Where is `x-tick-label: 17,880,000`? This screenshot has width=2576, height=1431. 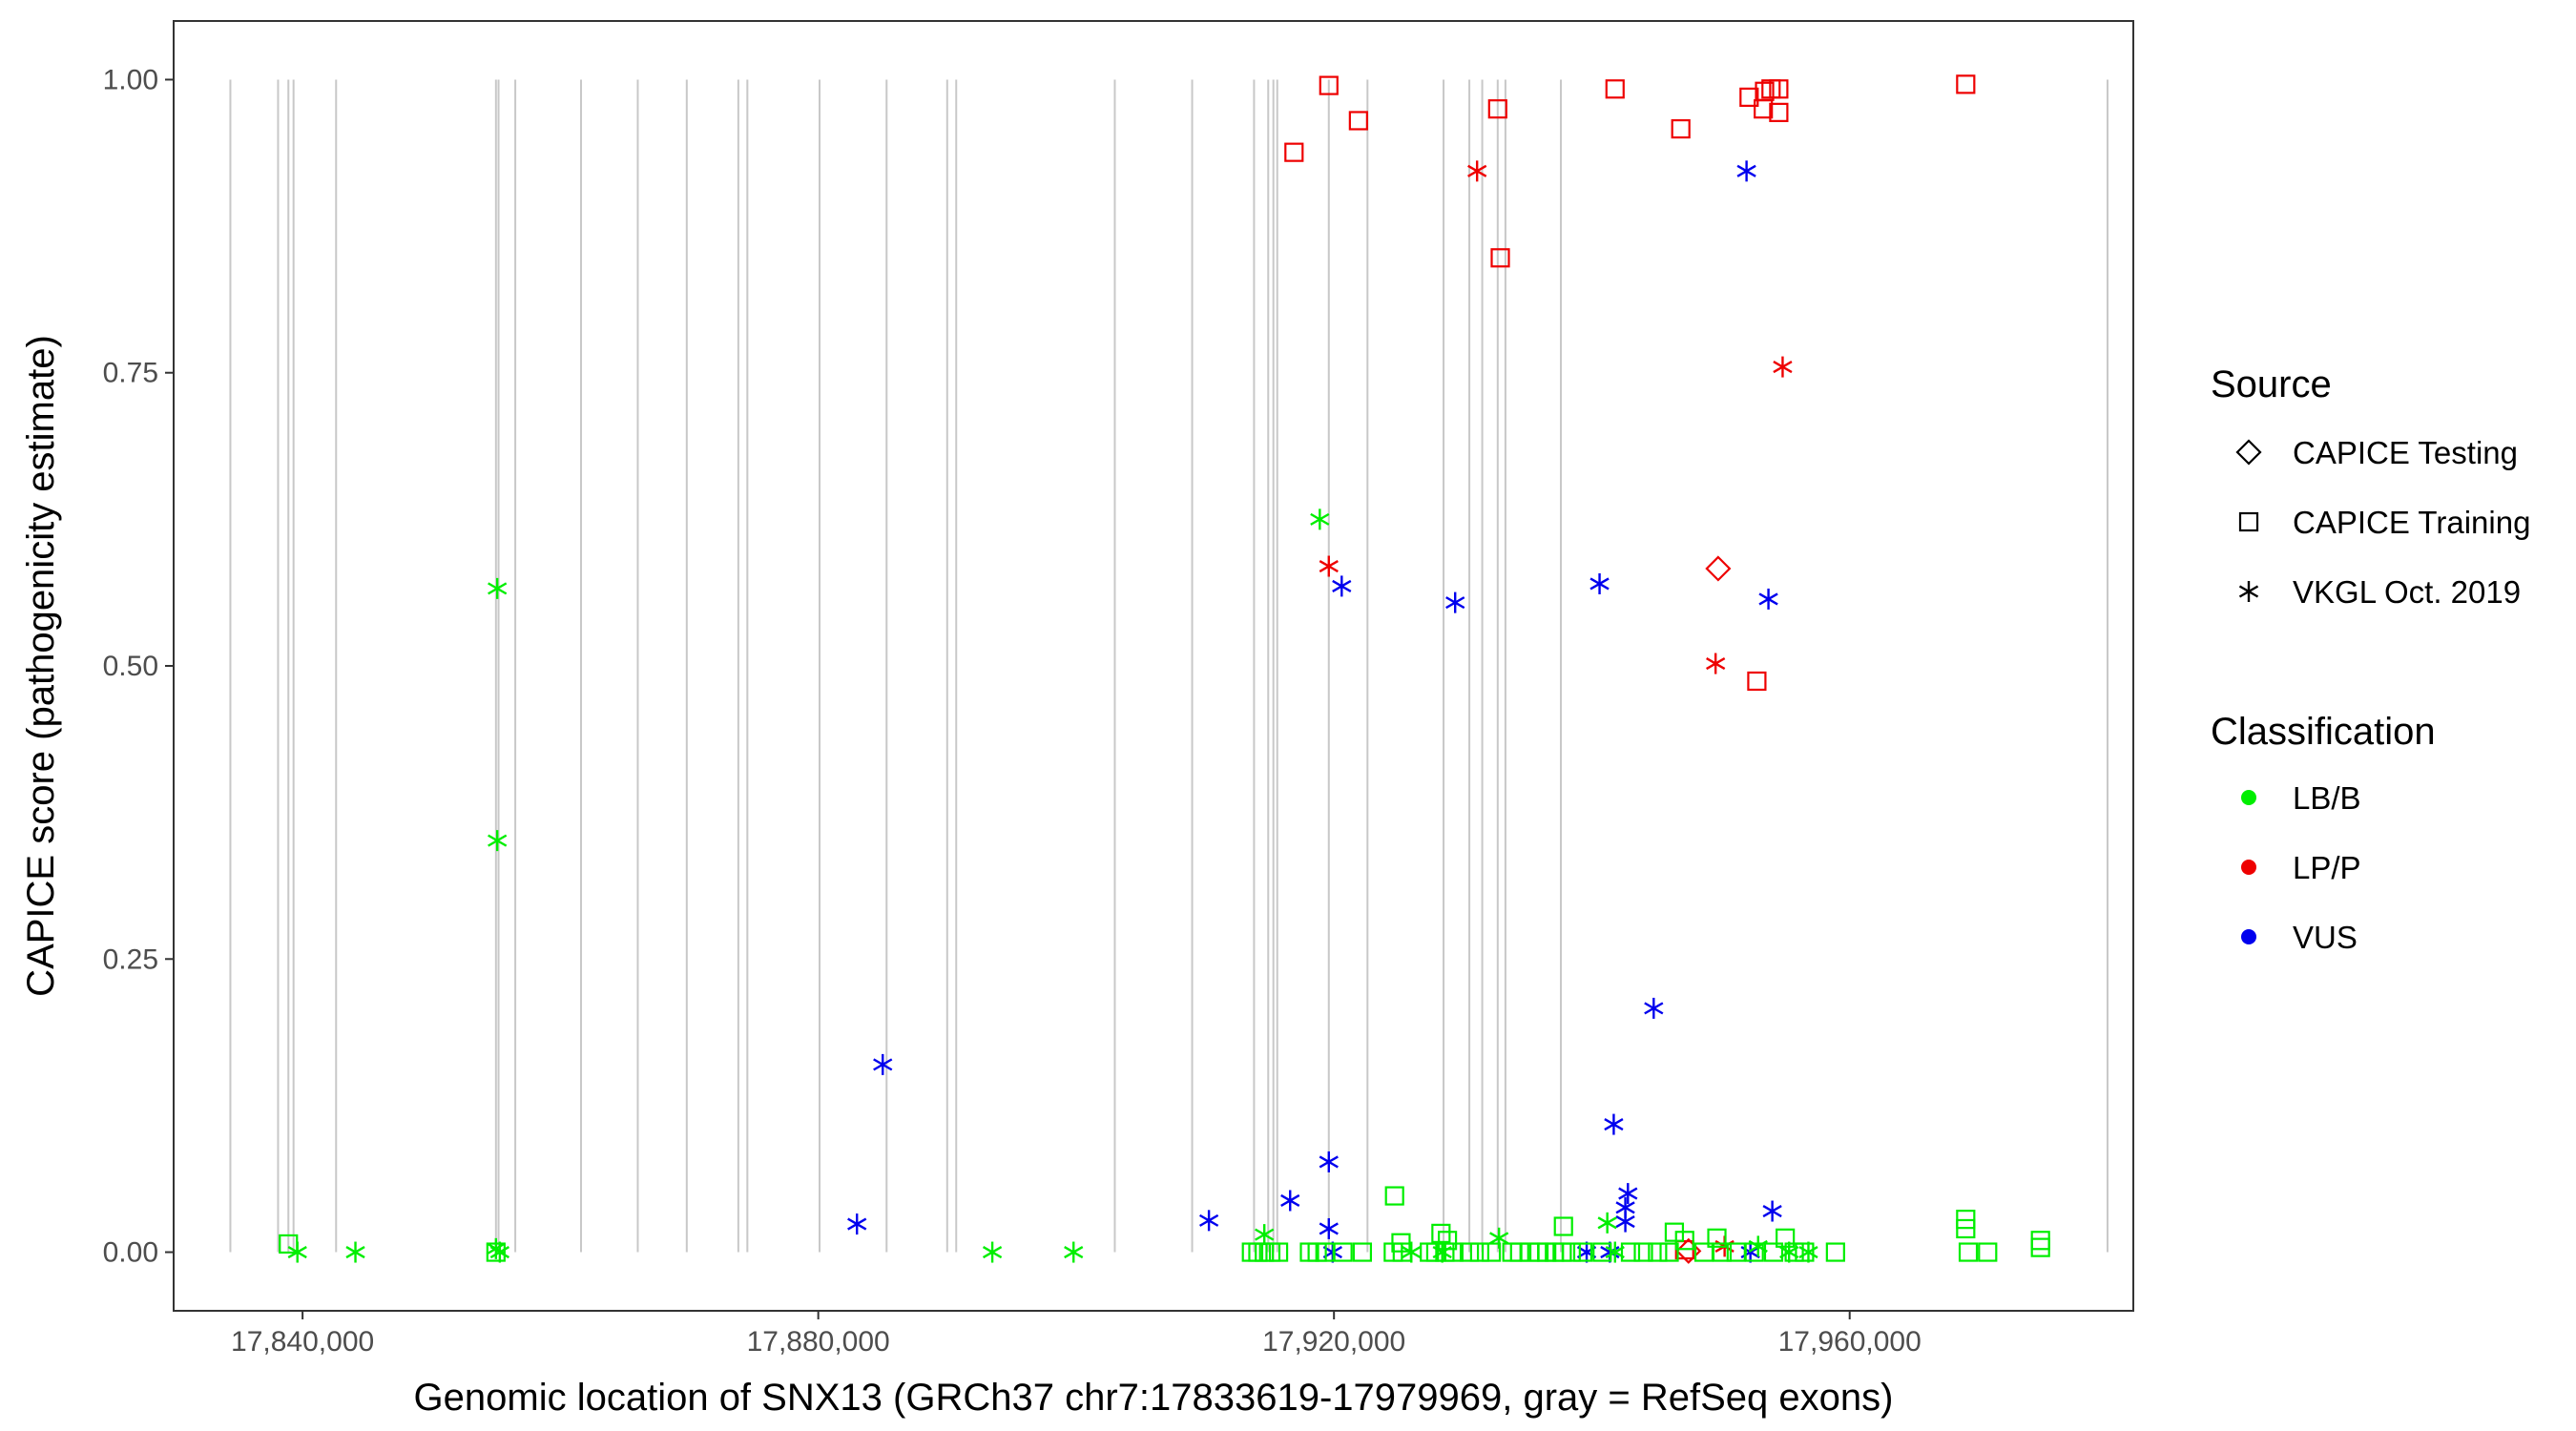
x-tick-label: 17,880,000 is located at coordinates (818, 1342).